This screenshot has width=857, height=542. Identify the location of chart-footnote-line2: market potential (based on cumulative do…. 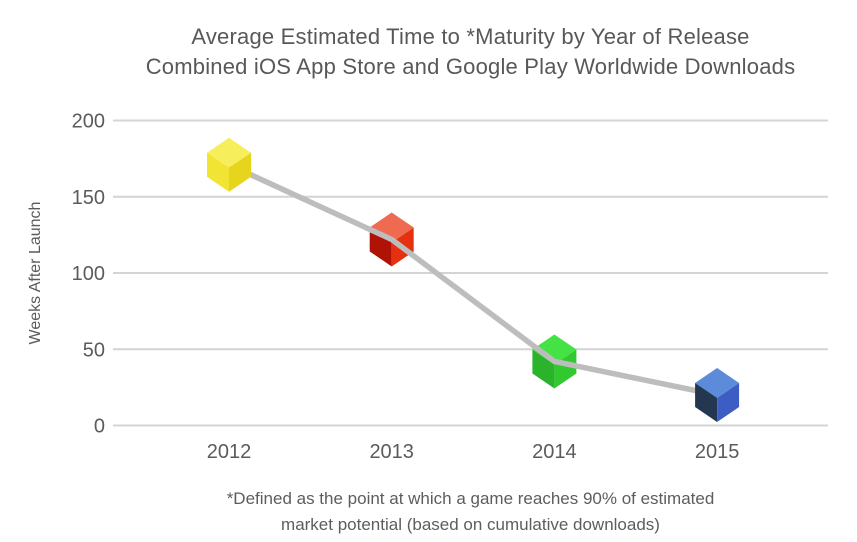
(470, 524).